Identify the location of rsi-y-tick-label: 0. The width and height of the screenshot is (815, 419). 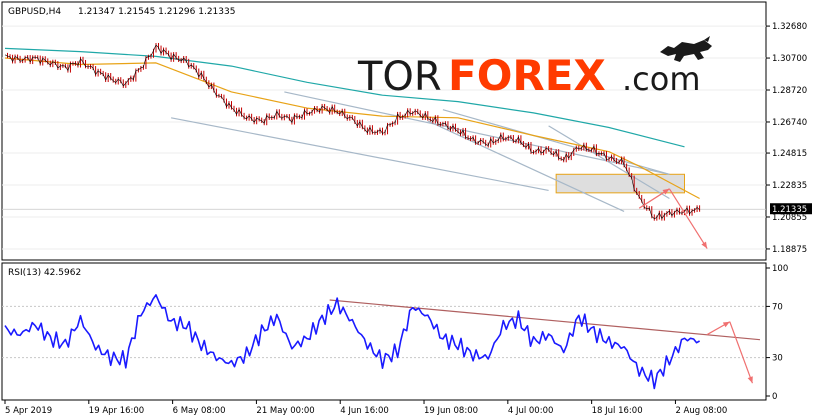
(774, 397).